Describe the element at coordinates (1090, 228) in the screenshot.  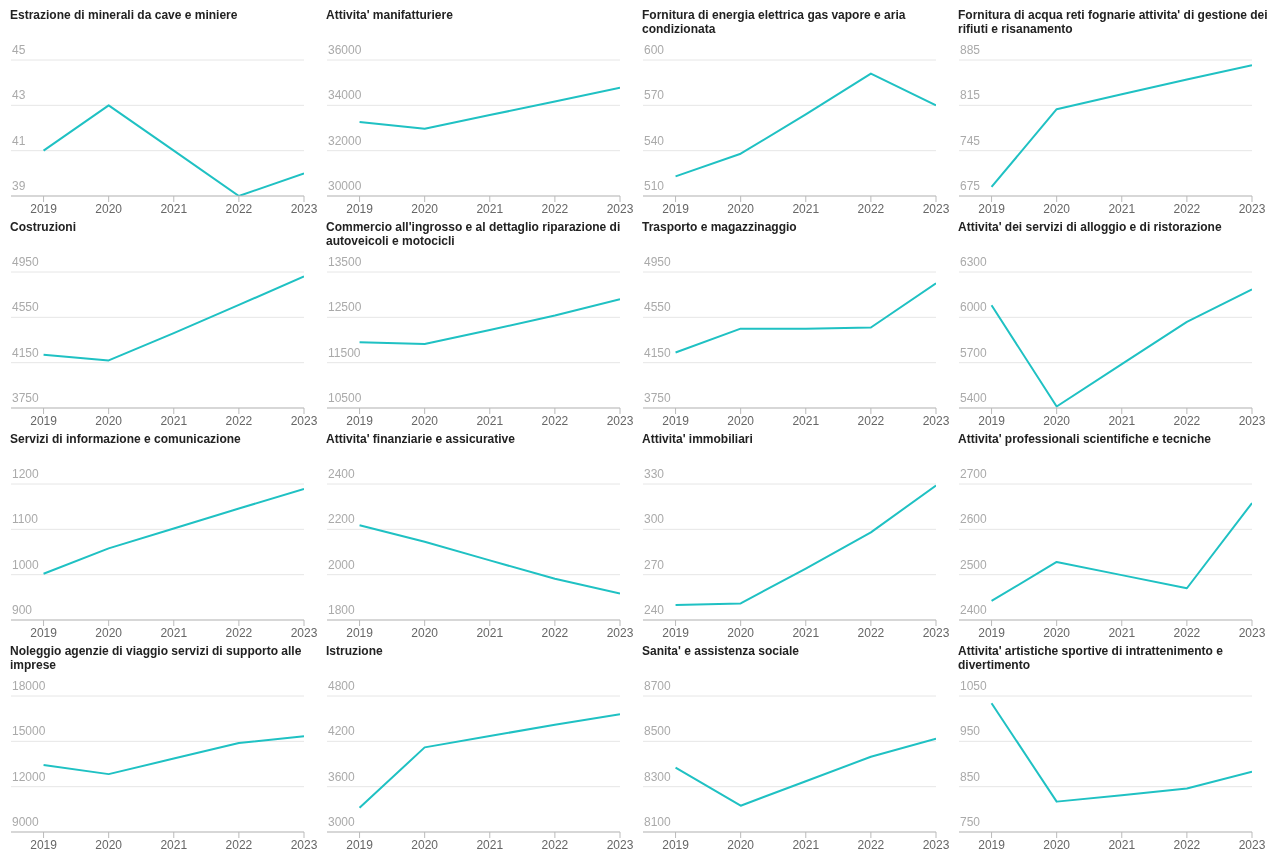
I see `chart-title: Attivita' dei servizi di alloggio e di ristorazione` at that location.